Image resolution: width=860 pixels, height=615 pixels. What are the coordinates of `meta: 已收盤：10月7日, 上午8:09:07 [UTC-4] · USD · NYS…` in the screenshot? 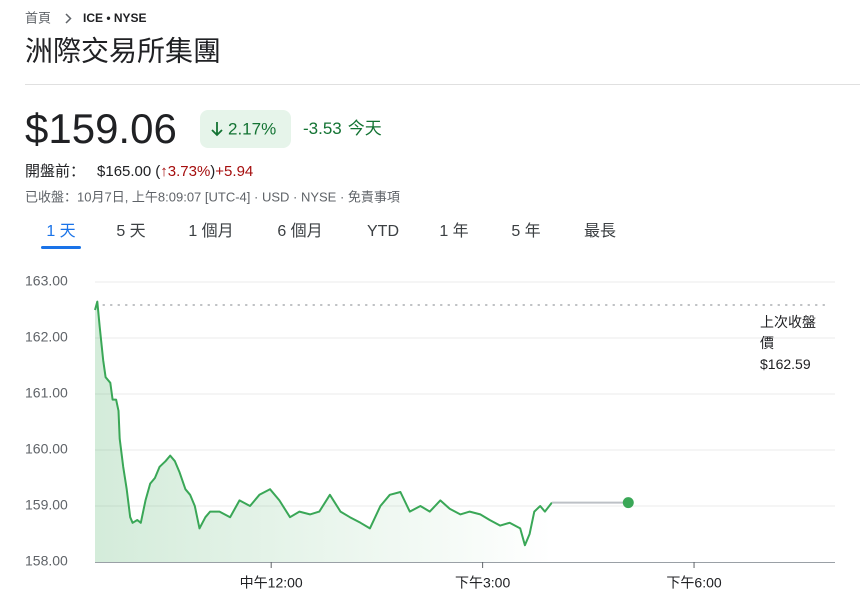 It's located at (212, 196).